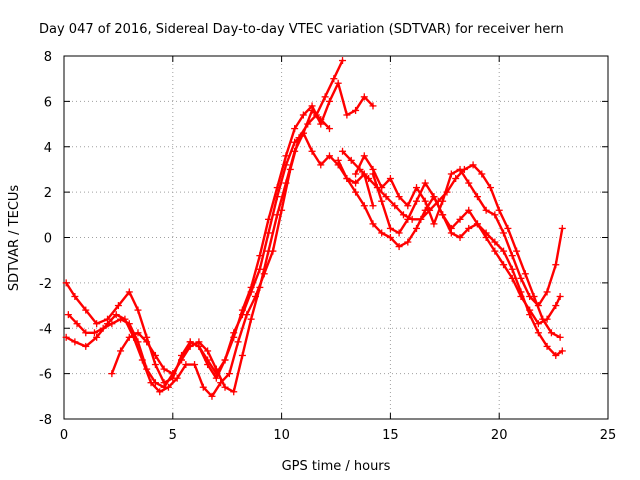 Image resolution: width=640 pixels, height=480 pixels. I want to click on x-tick-label: 25, so click(608, 435).